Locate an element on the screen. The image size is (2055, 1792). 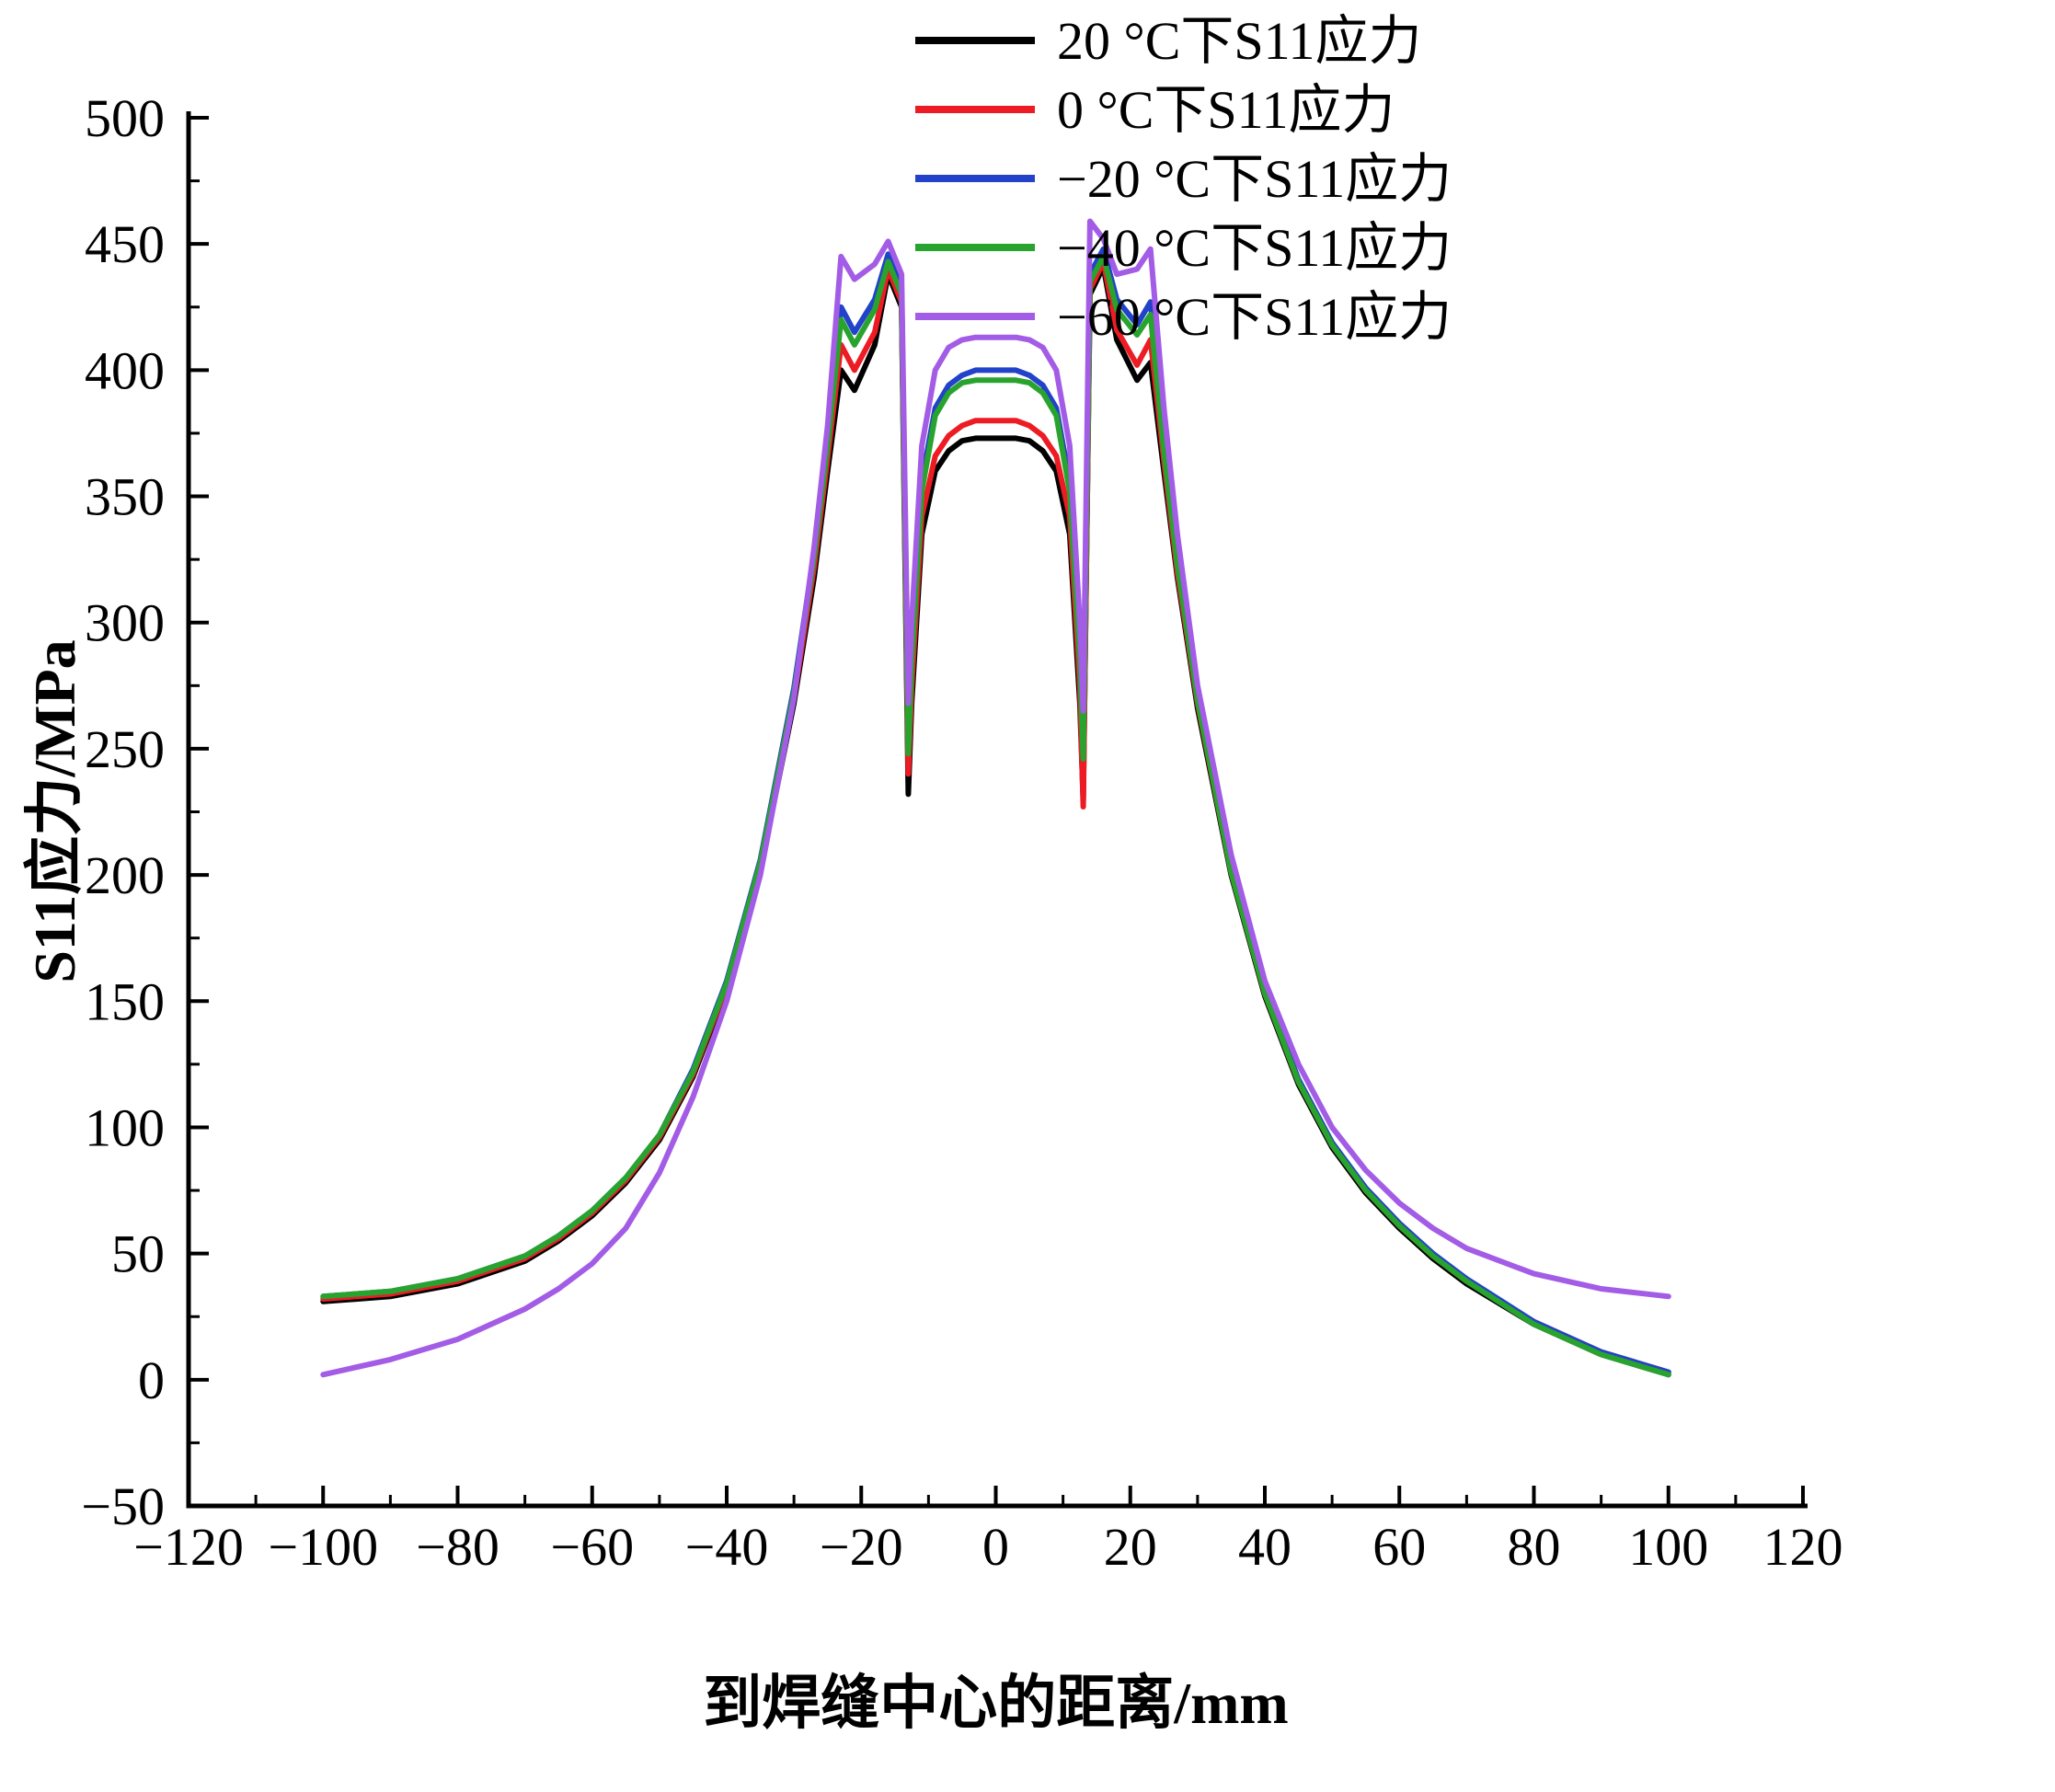
y-axis-tick-label: 500 is located at coordinates (125, 118).